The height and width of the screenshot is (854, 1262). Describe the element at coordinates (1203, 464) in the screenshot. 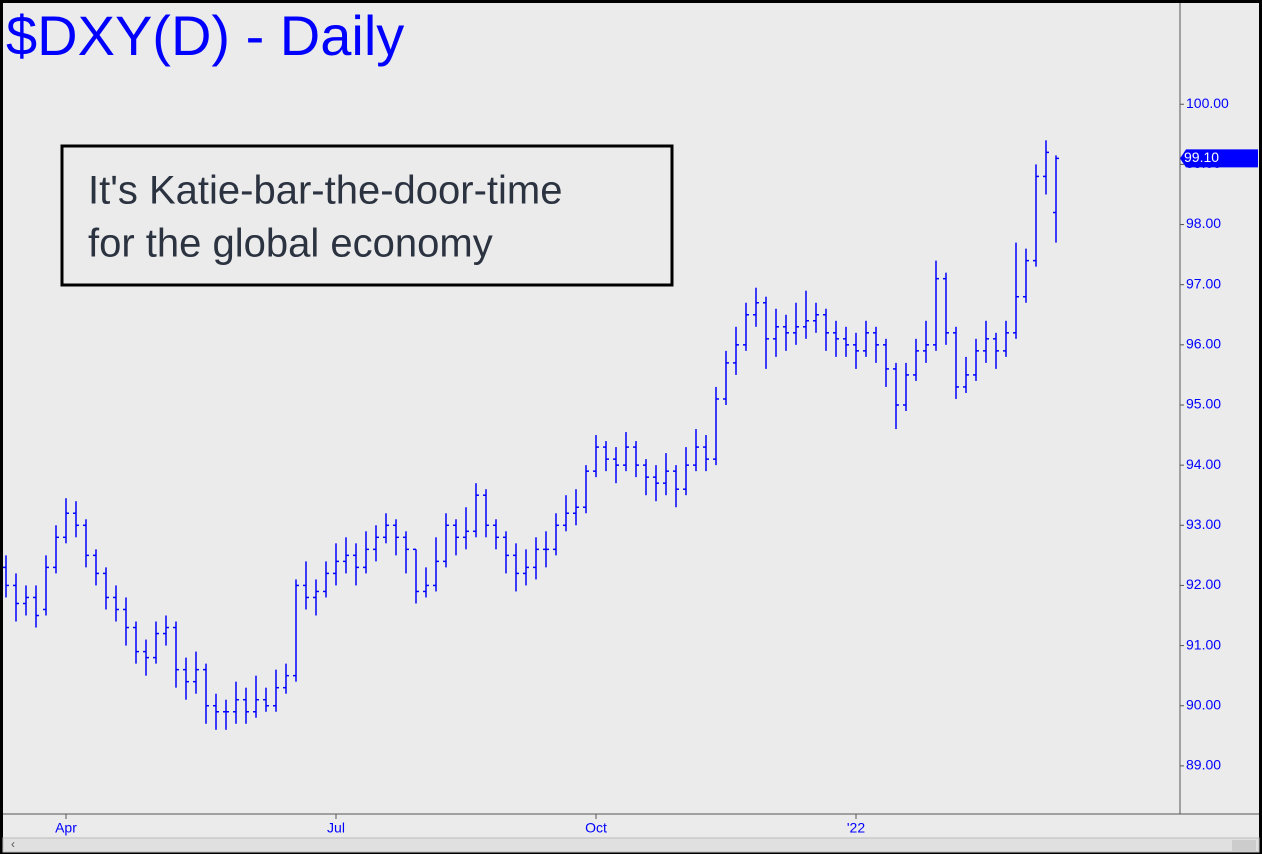

I see `y-tick-label: 94.00` at that location.